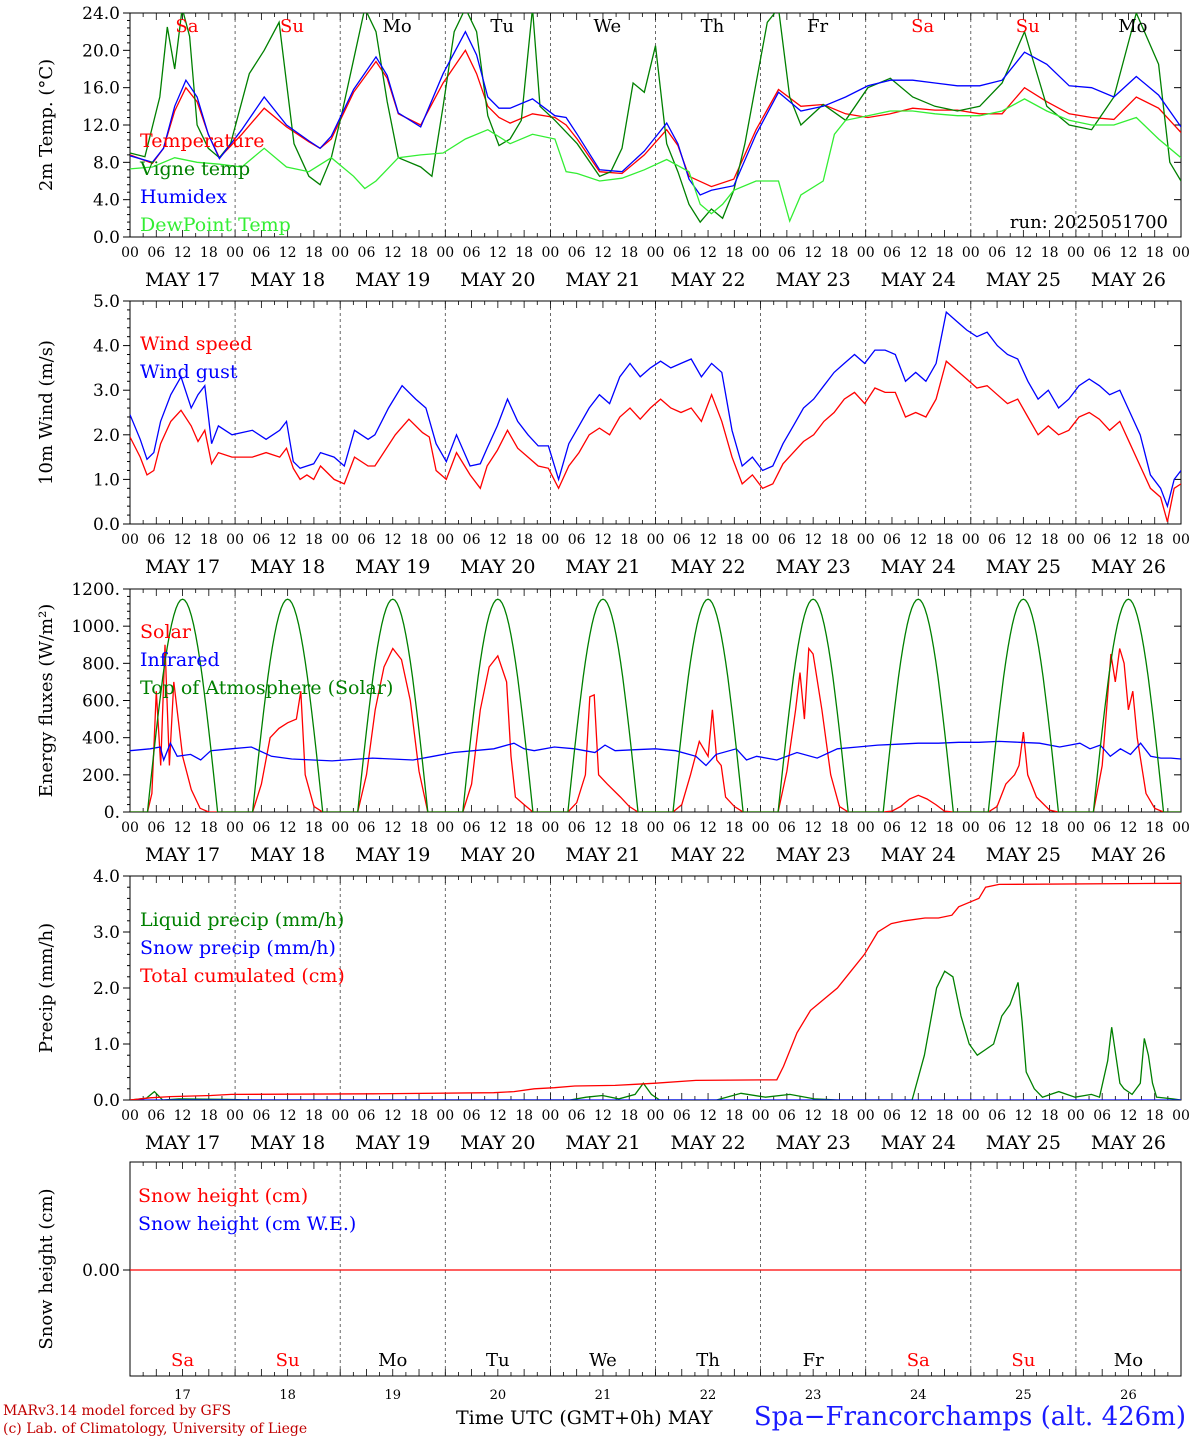 The image size is (1194, 1440). Describe the element at coordinates (101, 126) in the screenshot. I see `y-tick-label: 12.0` at that location.